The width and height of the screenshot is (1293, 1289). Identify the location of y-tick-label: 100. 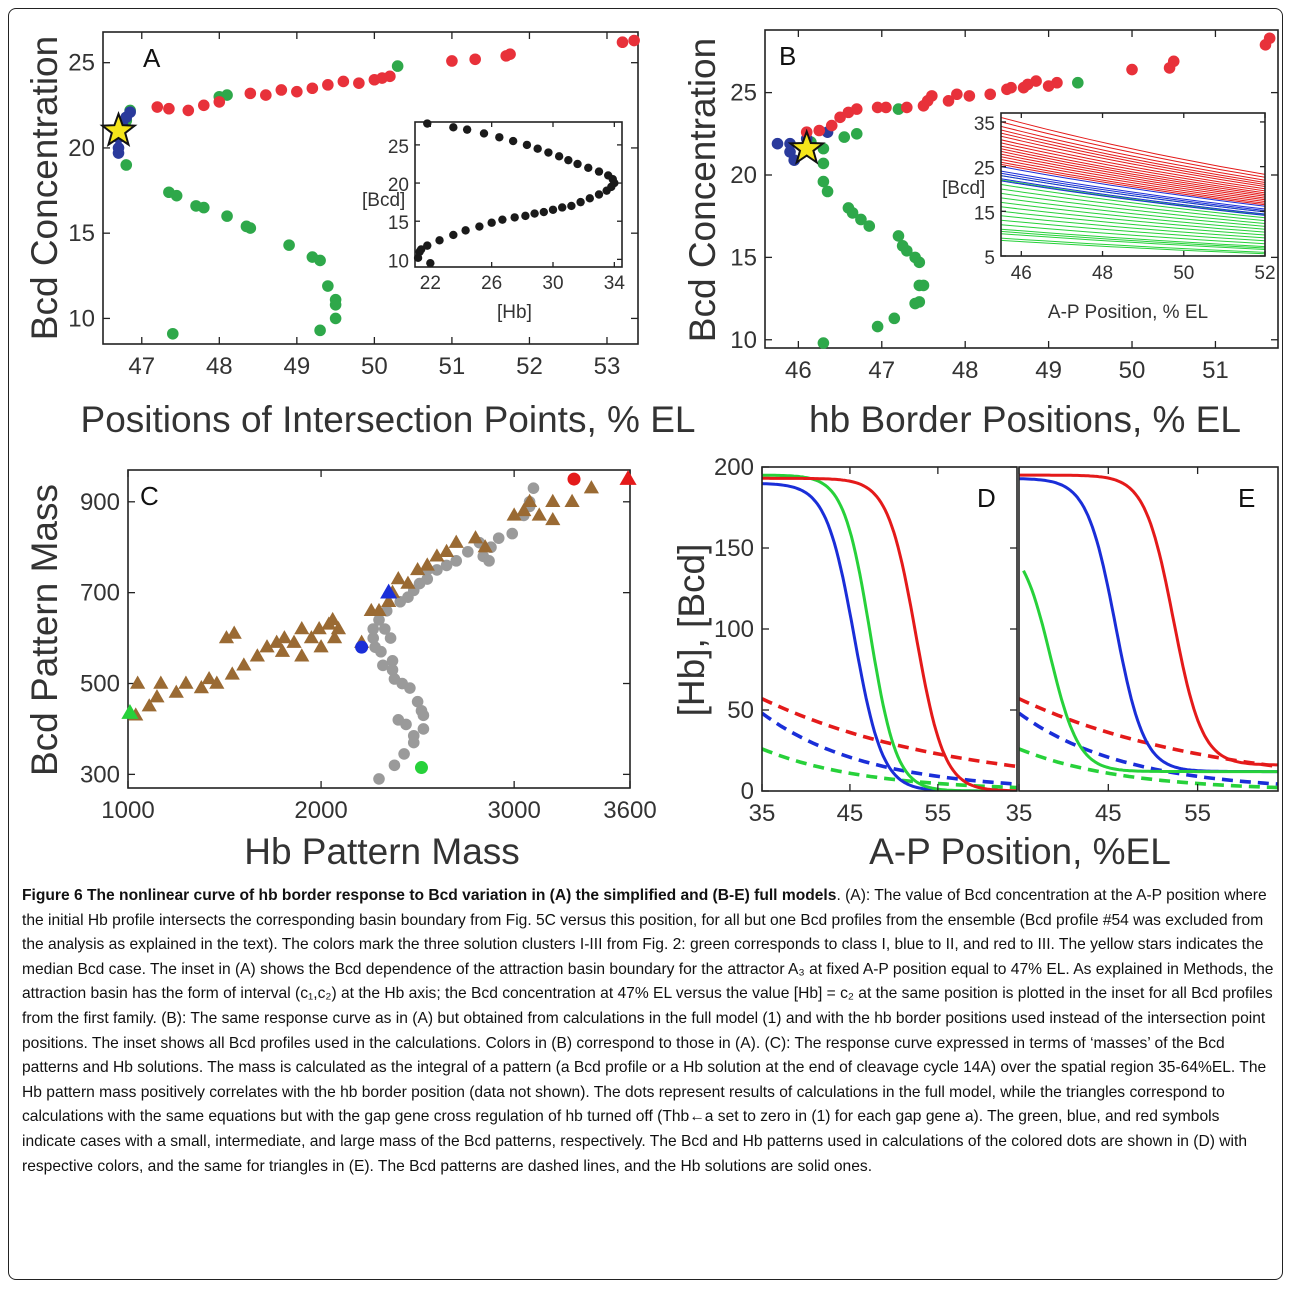
(734, 629).